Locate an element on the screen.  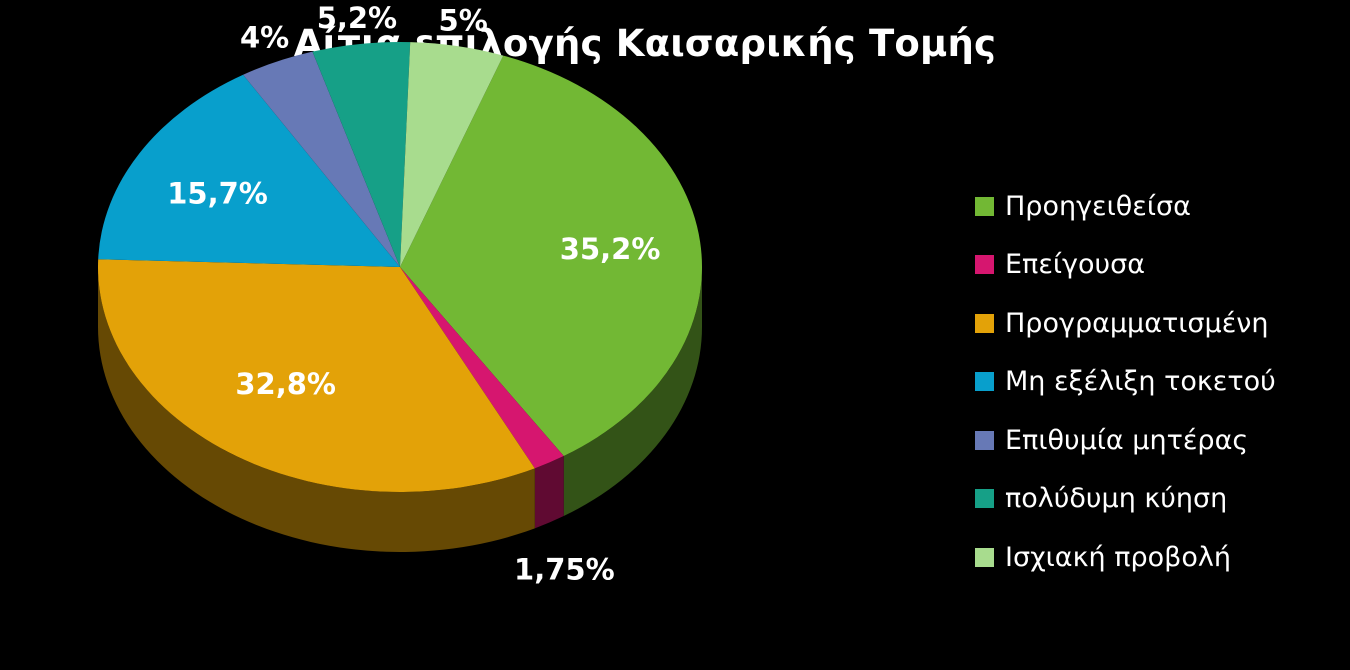
legend-item: Προηγειθείσα is located at coordinates (1160, 206).